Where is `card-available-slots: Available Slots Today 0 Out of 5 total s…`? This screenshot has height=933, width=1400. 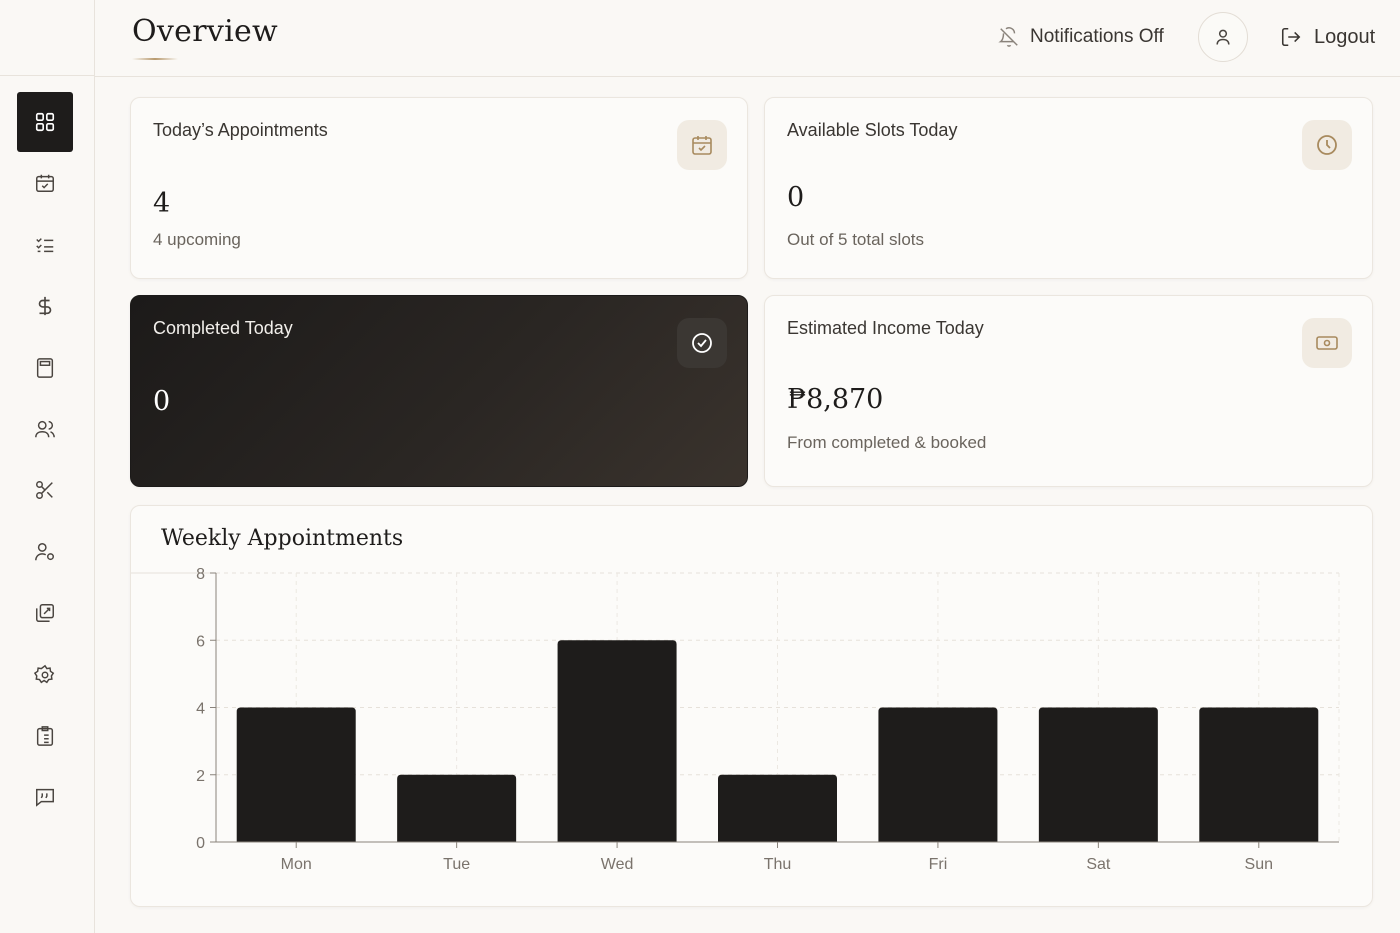 card-available-slots: Available Slots Today 0 Out of 5 total s… is located at coordinates (1068, 188).